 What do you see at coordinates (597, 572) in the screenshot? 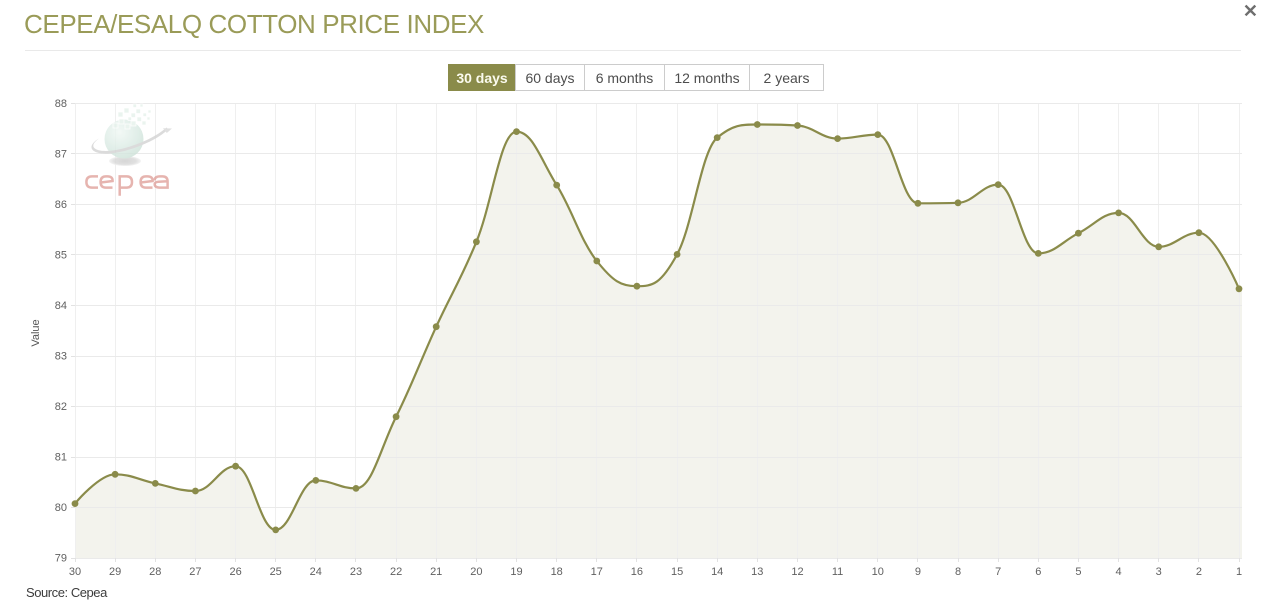
I see `svg-text: 17` at bounding box center [597, 572].